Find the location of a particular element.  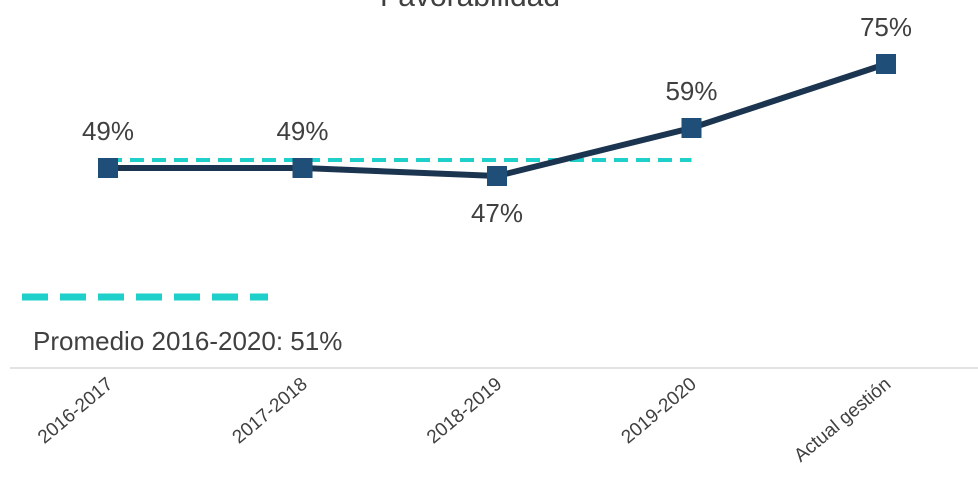

x-tick-label: 2017-2018 is located at coordinates (270, 411).